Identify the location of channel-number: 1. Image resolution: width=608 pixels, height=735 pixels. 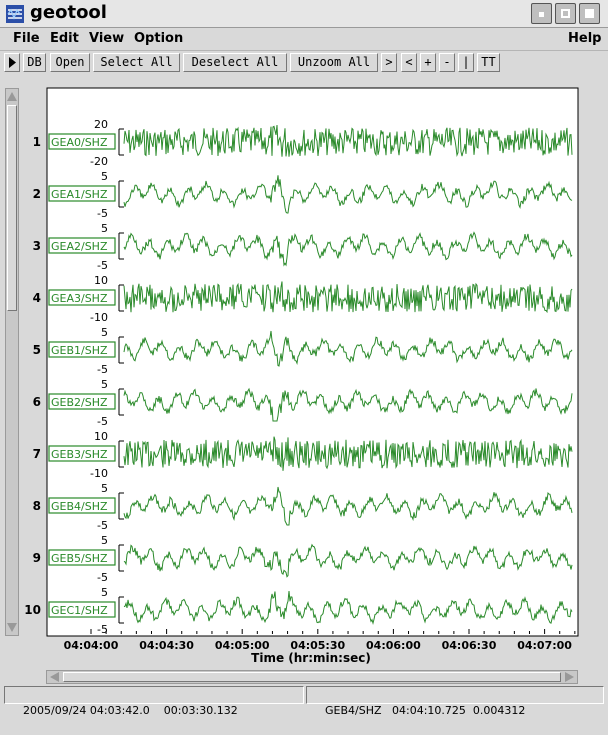
(37, 142).